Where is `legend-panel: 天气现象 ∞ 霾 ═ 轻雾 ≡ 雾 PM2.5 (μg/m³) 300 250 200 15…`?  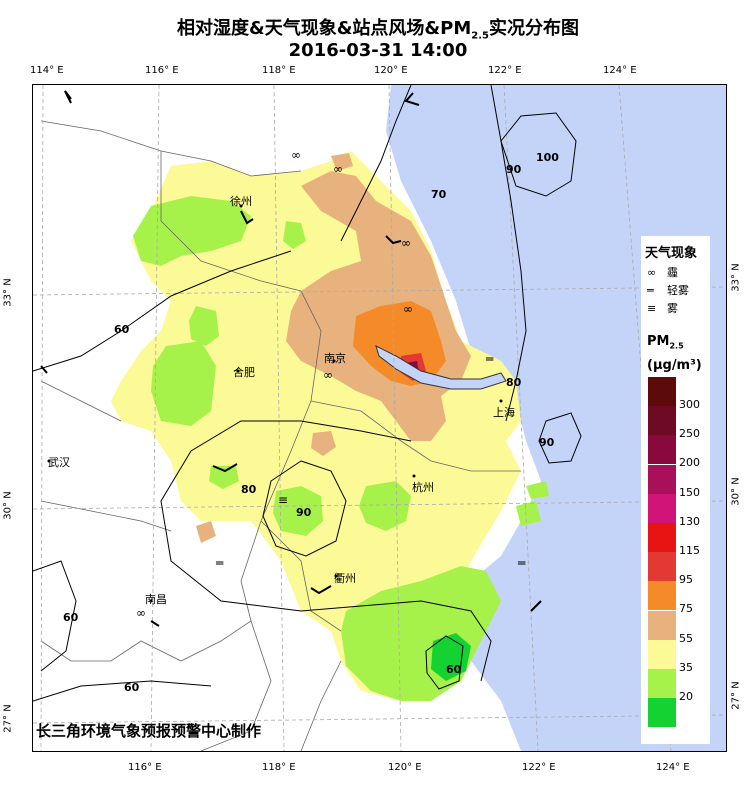
legend-panel: 天气现象 ∞ 霾 ═ 轻雾 ≡ 雾 PM2.5 (μg/m³) 300 250 200 15… is located at coordinates (675, 490).